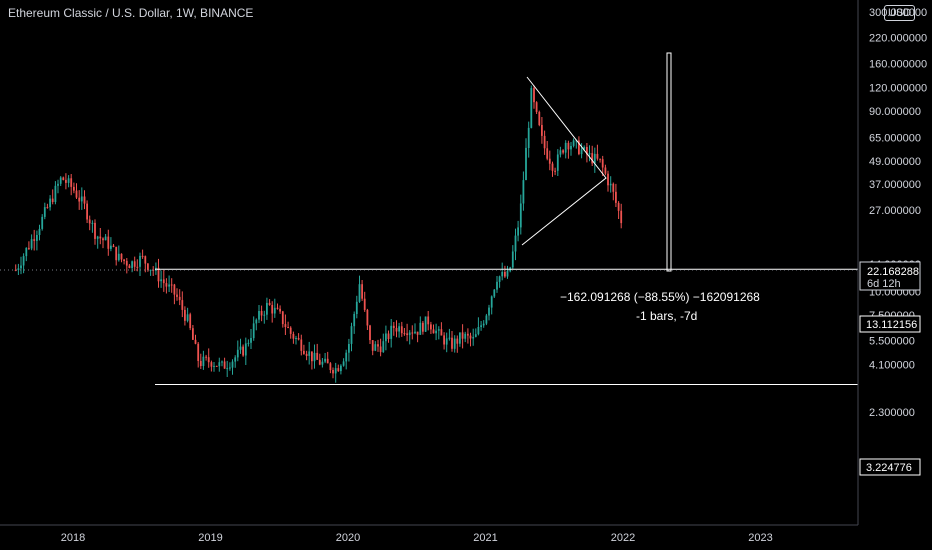 The height and width of the screenshot is (550, 932). What do you see at coordinates (892, 342) in the screenshot?
I see `price-tick-label: 5.500000` at bounding box center [892, 342].